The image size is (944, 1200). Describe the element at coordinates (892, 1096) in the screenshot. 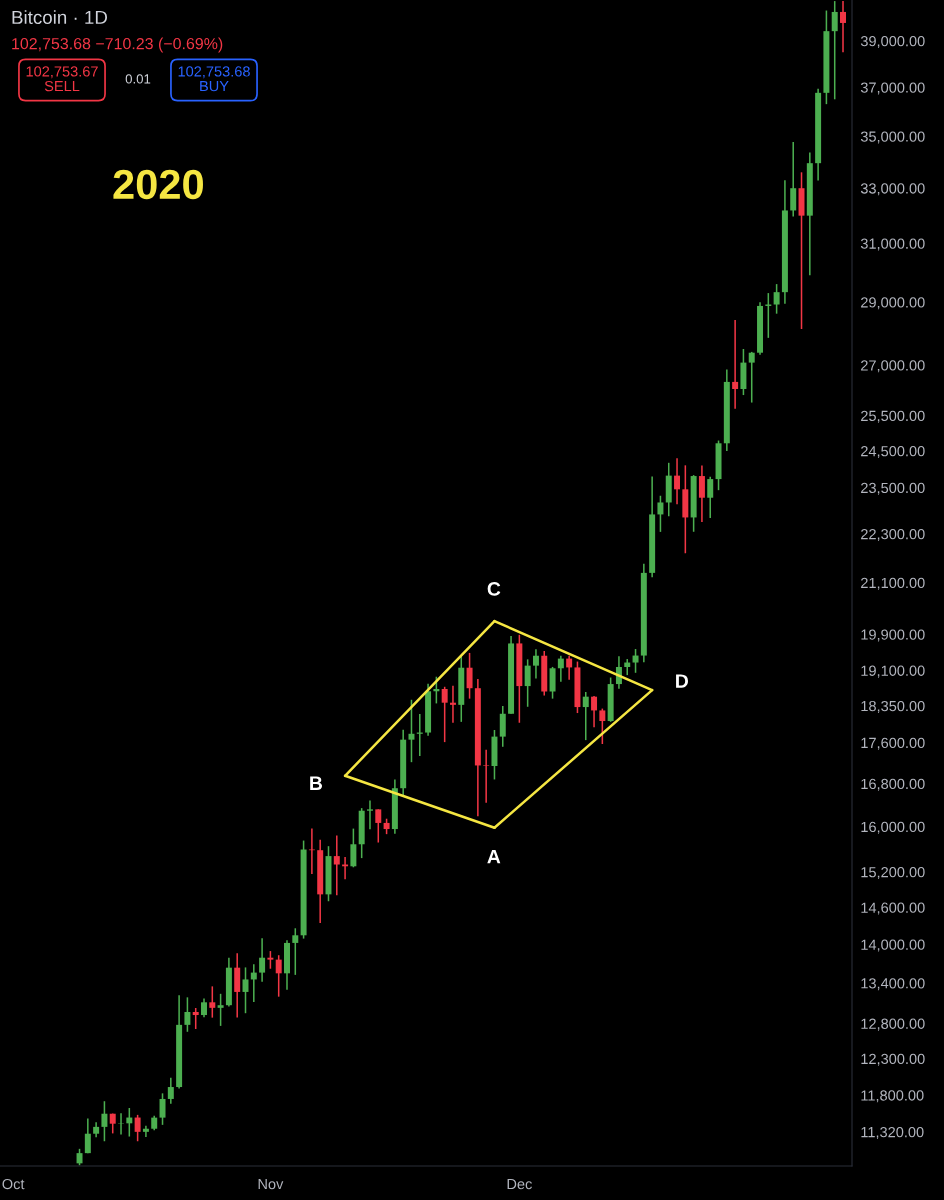

I see `y-tick-label: 11,800.00` at that location.